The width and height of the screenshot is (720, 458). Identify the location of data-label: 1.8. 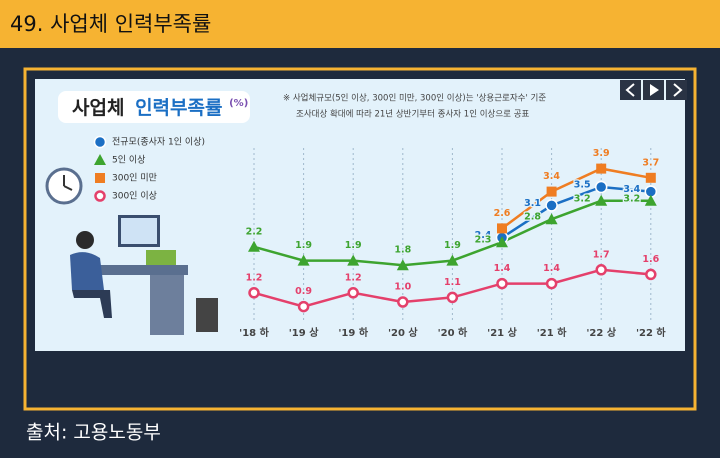
(402, 250).